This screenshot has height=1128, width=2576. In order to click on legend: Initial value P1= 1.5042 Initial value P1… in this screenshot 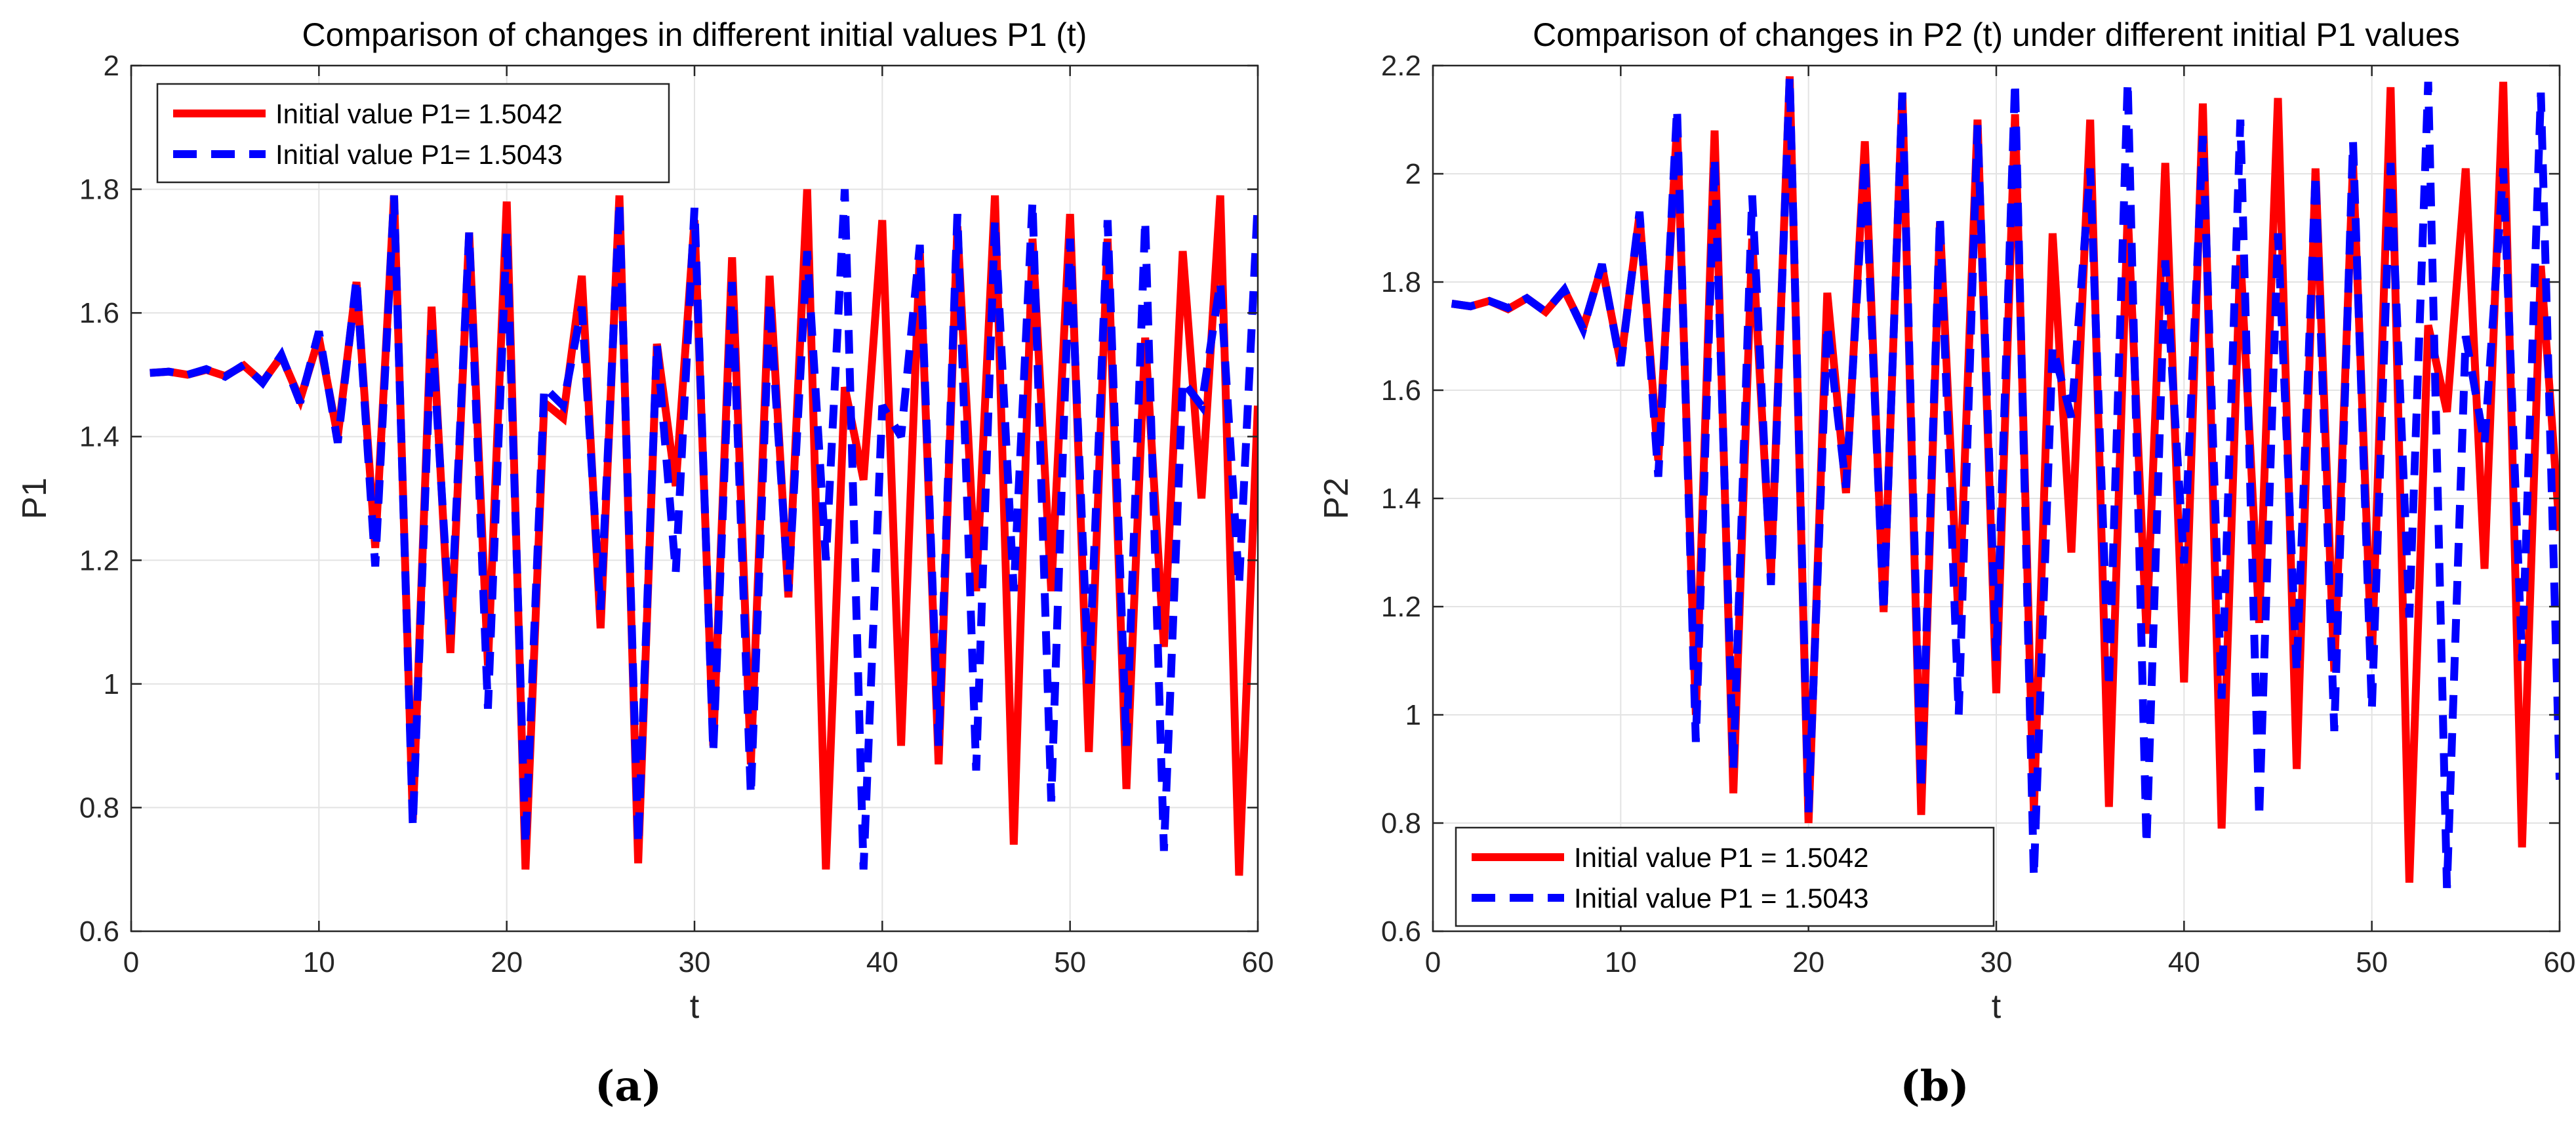, I will do `click(413, 134)`.